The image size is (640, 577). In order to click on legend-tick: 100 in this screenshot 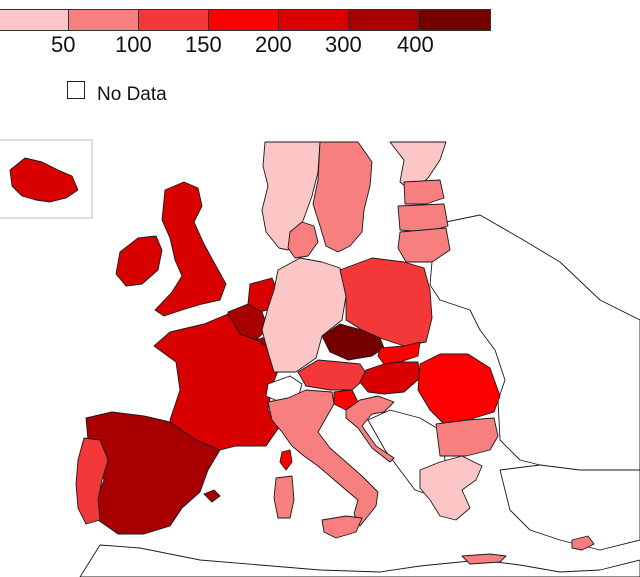, I will do `click(133, 44)`.